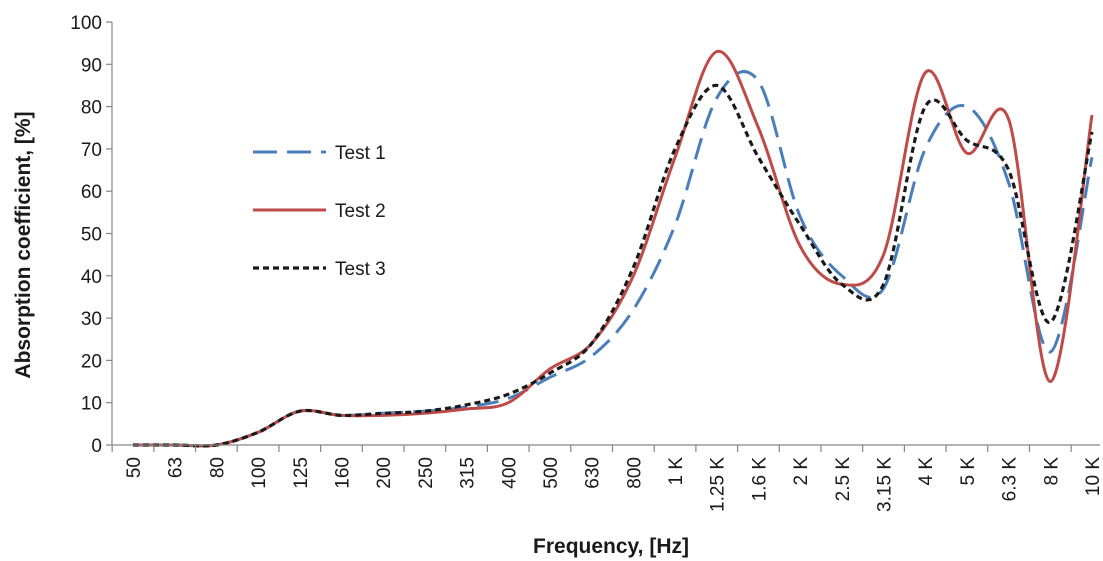  Describe the element at coordinates (360, 269) in the screenshot. I see `legend-label-3: Test 3` at that location.